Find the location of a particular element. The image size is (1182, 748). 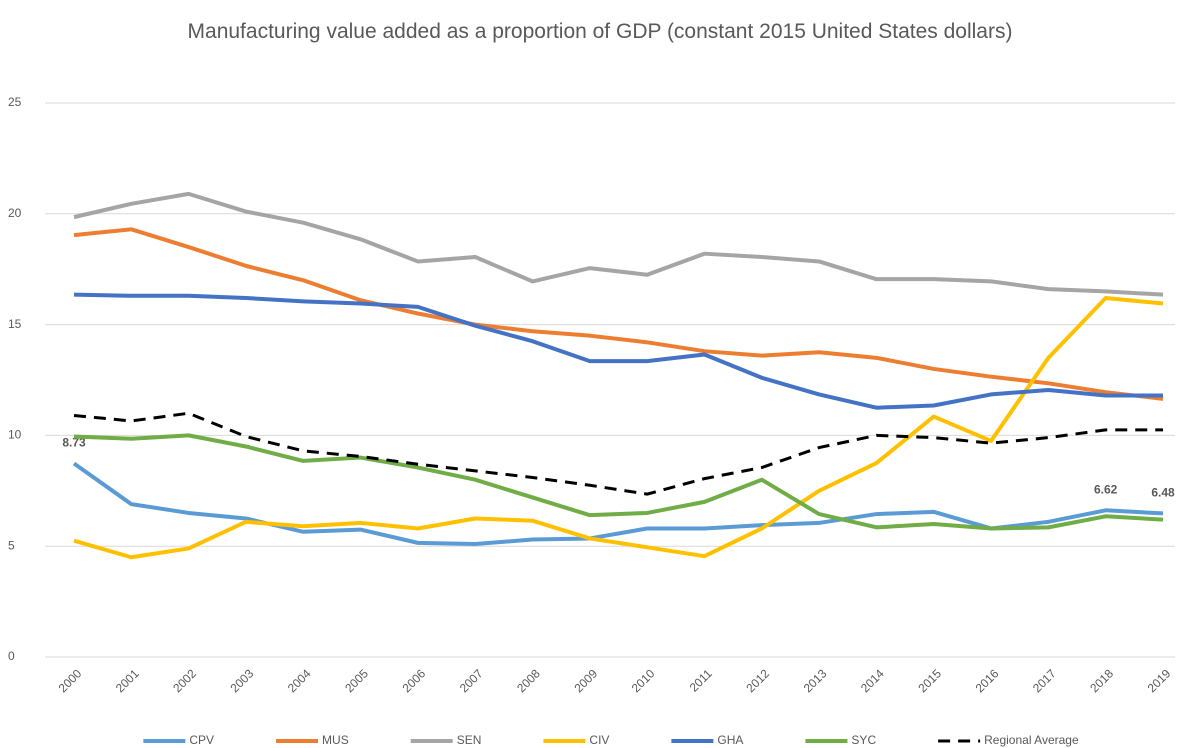

legend-label: GHA is located at coordinates (730, 740).